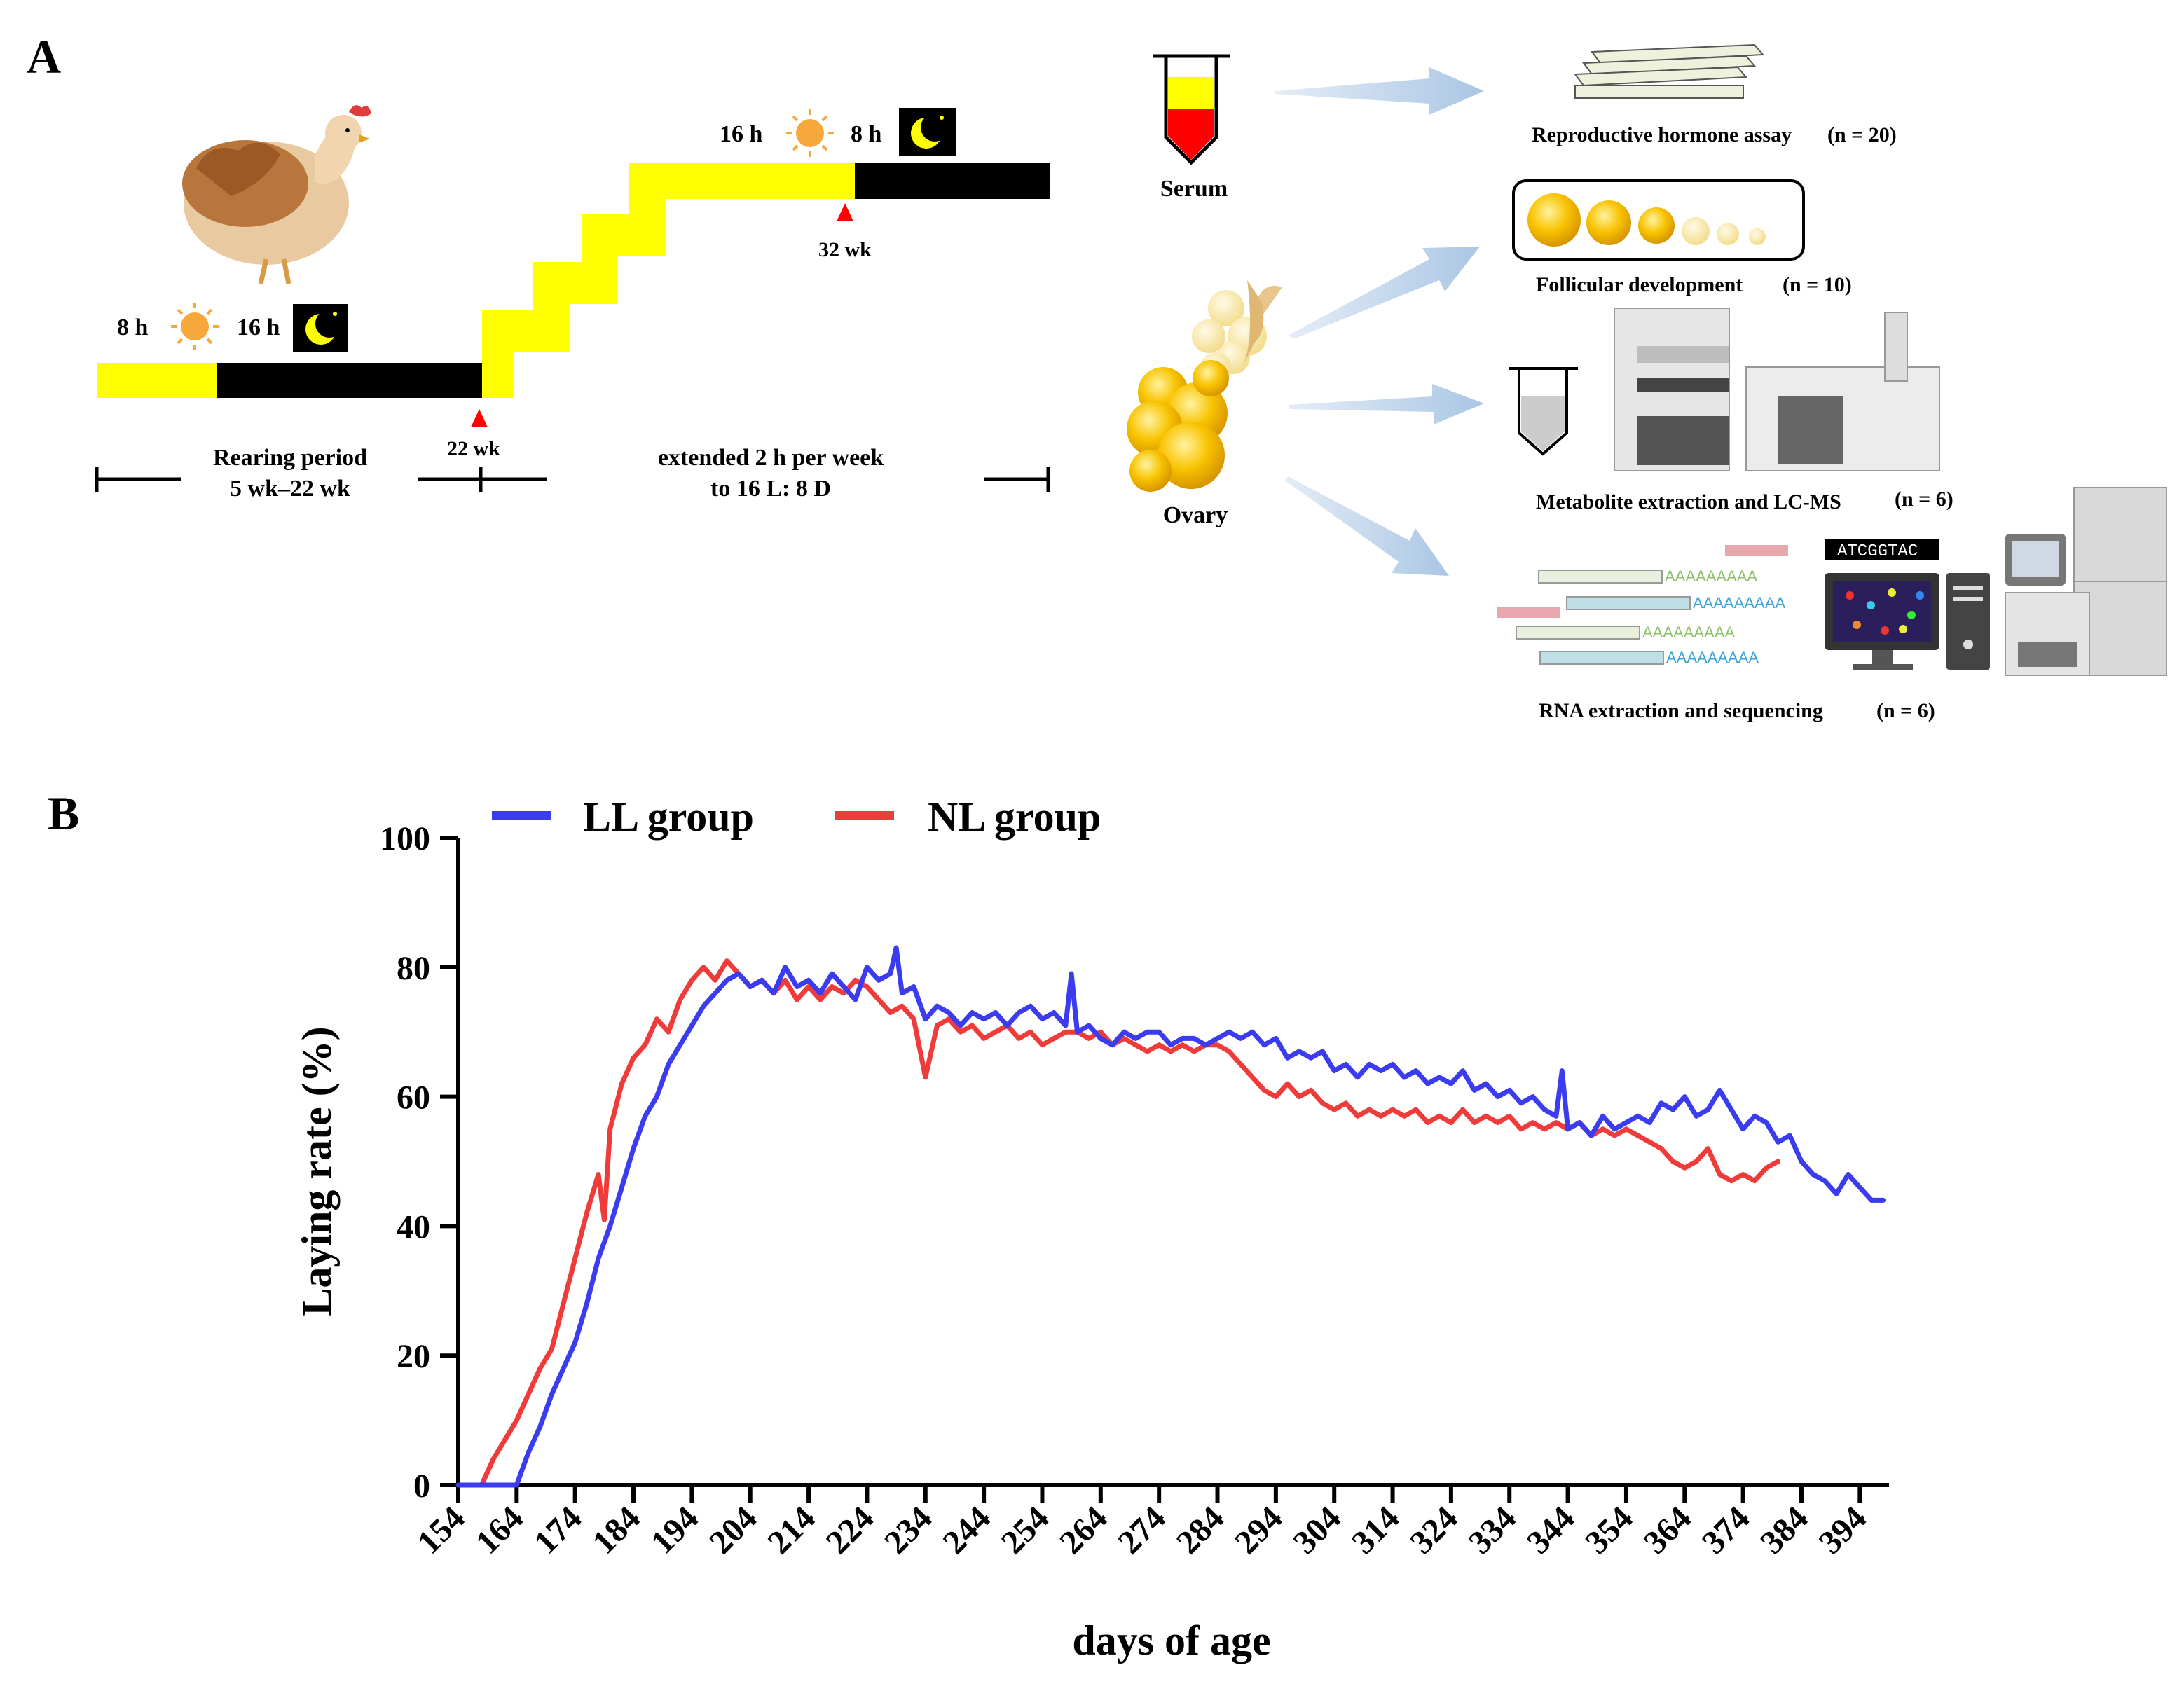 Image resolution: width=2184 pixels, height=1684 pixels. What do you see at coordinates (2086, 582) in the screenshot?
I see `sequencer-icon` at bounding box center [2086, 582].